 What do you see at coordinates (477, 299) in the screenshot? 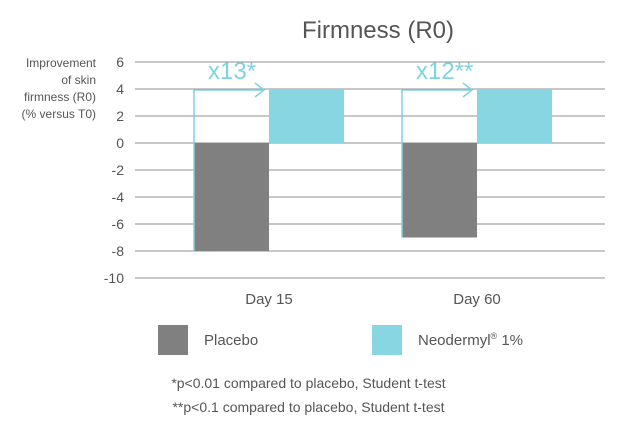
I see `x-category-label: Day 60` at bounding box center [477, 299].